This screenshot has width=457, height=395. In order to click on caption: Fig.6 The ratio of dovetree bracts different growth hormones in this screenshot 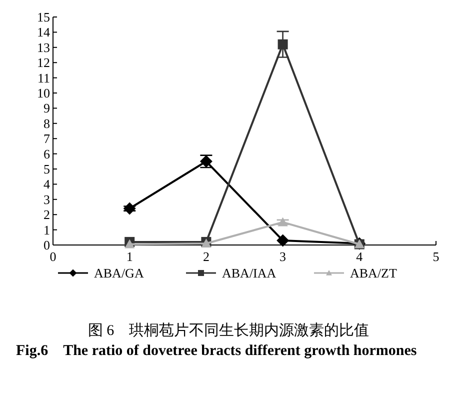, I will do `click(216, 351)`.